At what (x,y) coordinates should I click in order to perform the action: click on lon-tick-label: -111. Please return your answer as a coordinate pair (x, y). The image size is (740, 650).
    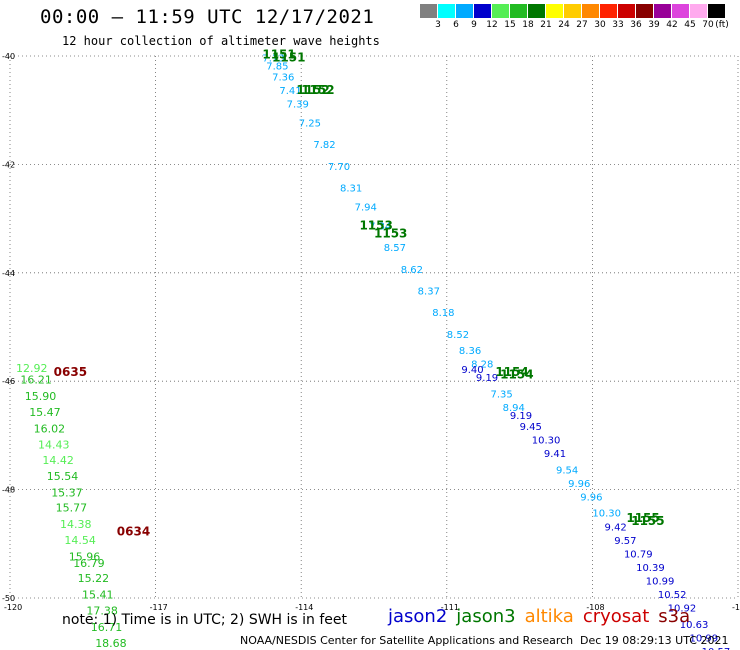
    Looking at the image, I should click on (450, 607).